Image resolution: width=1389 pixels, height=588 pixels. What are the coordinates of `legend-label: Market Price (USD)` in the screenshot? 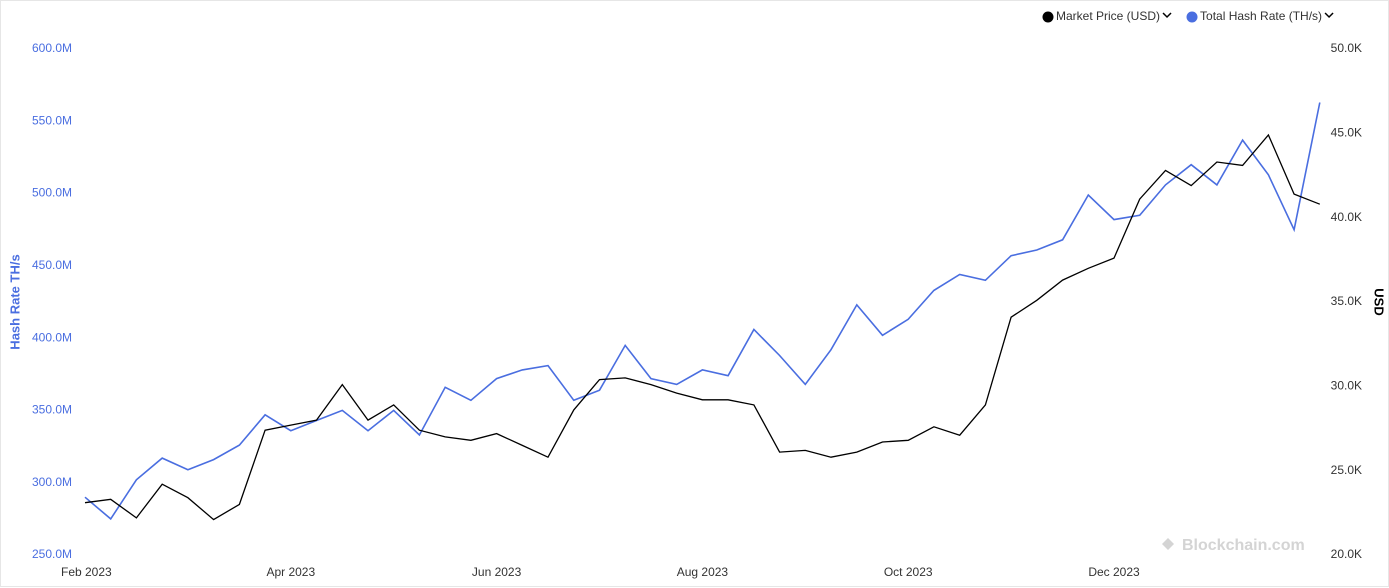 It's located at (1108, 16).